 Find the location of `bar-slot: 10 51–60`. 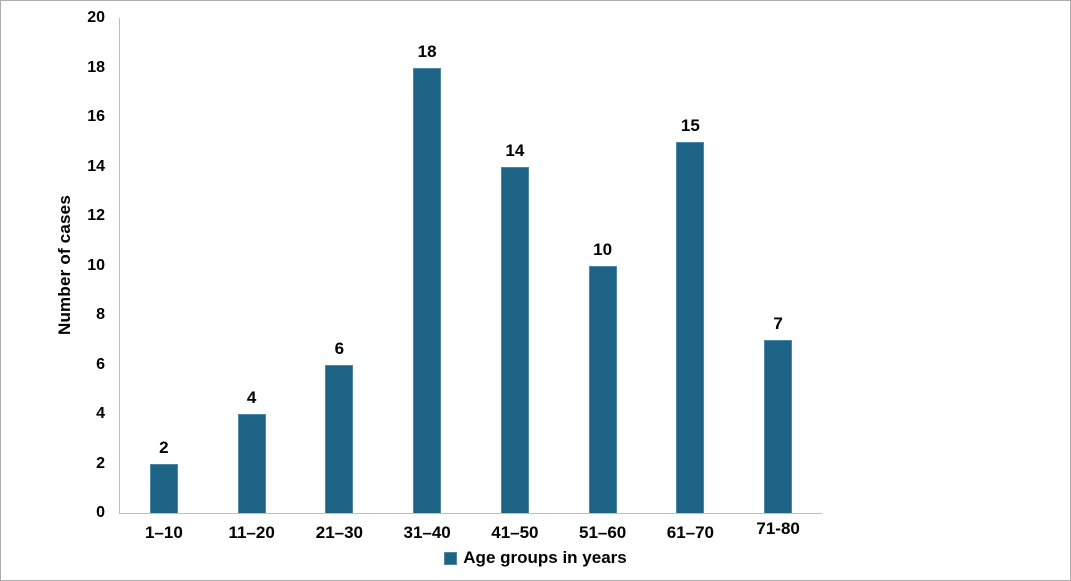

bar-slot: 10 51–60 is located at coordinates (603, 280).